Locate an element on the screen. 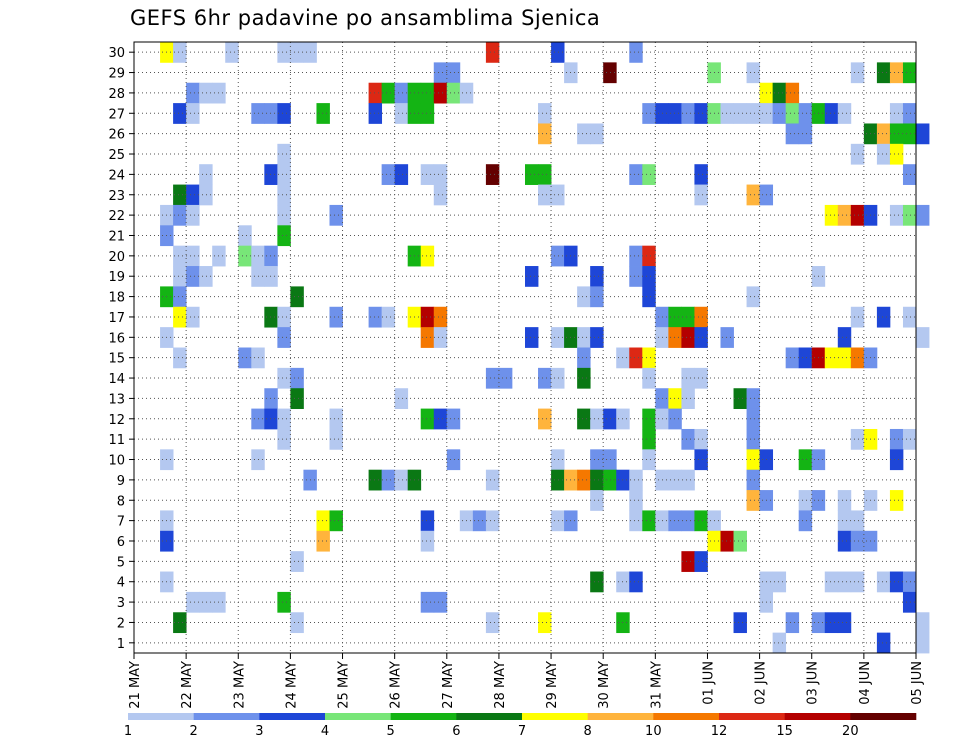  y-tick-label: 30 is located at coordinates (116, 53).